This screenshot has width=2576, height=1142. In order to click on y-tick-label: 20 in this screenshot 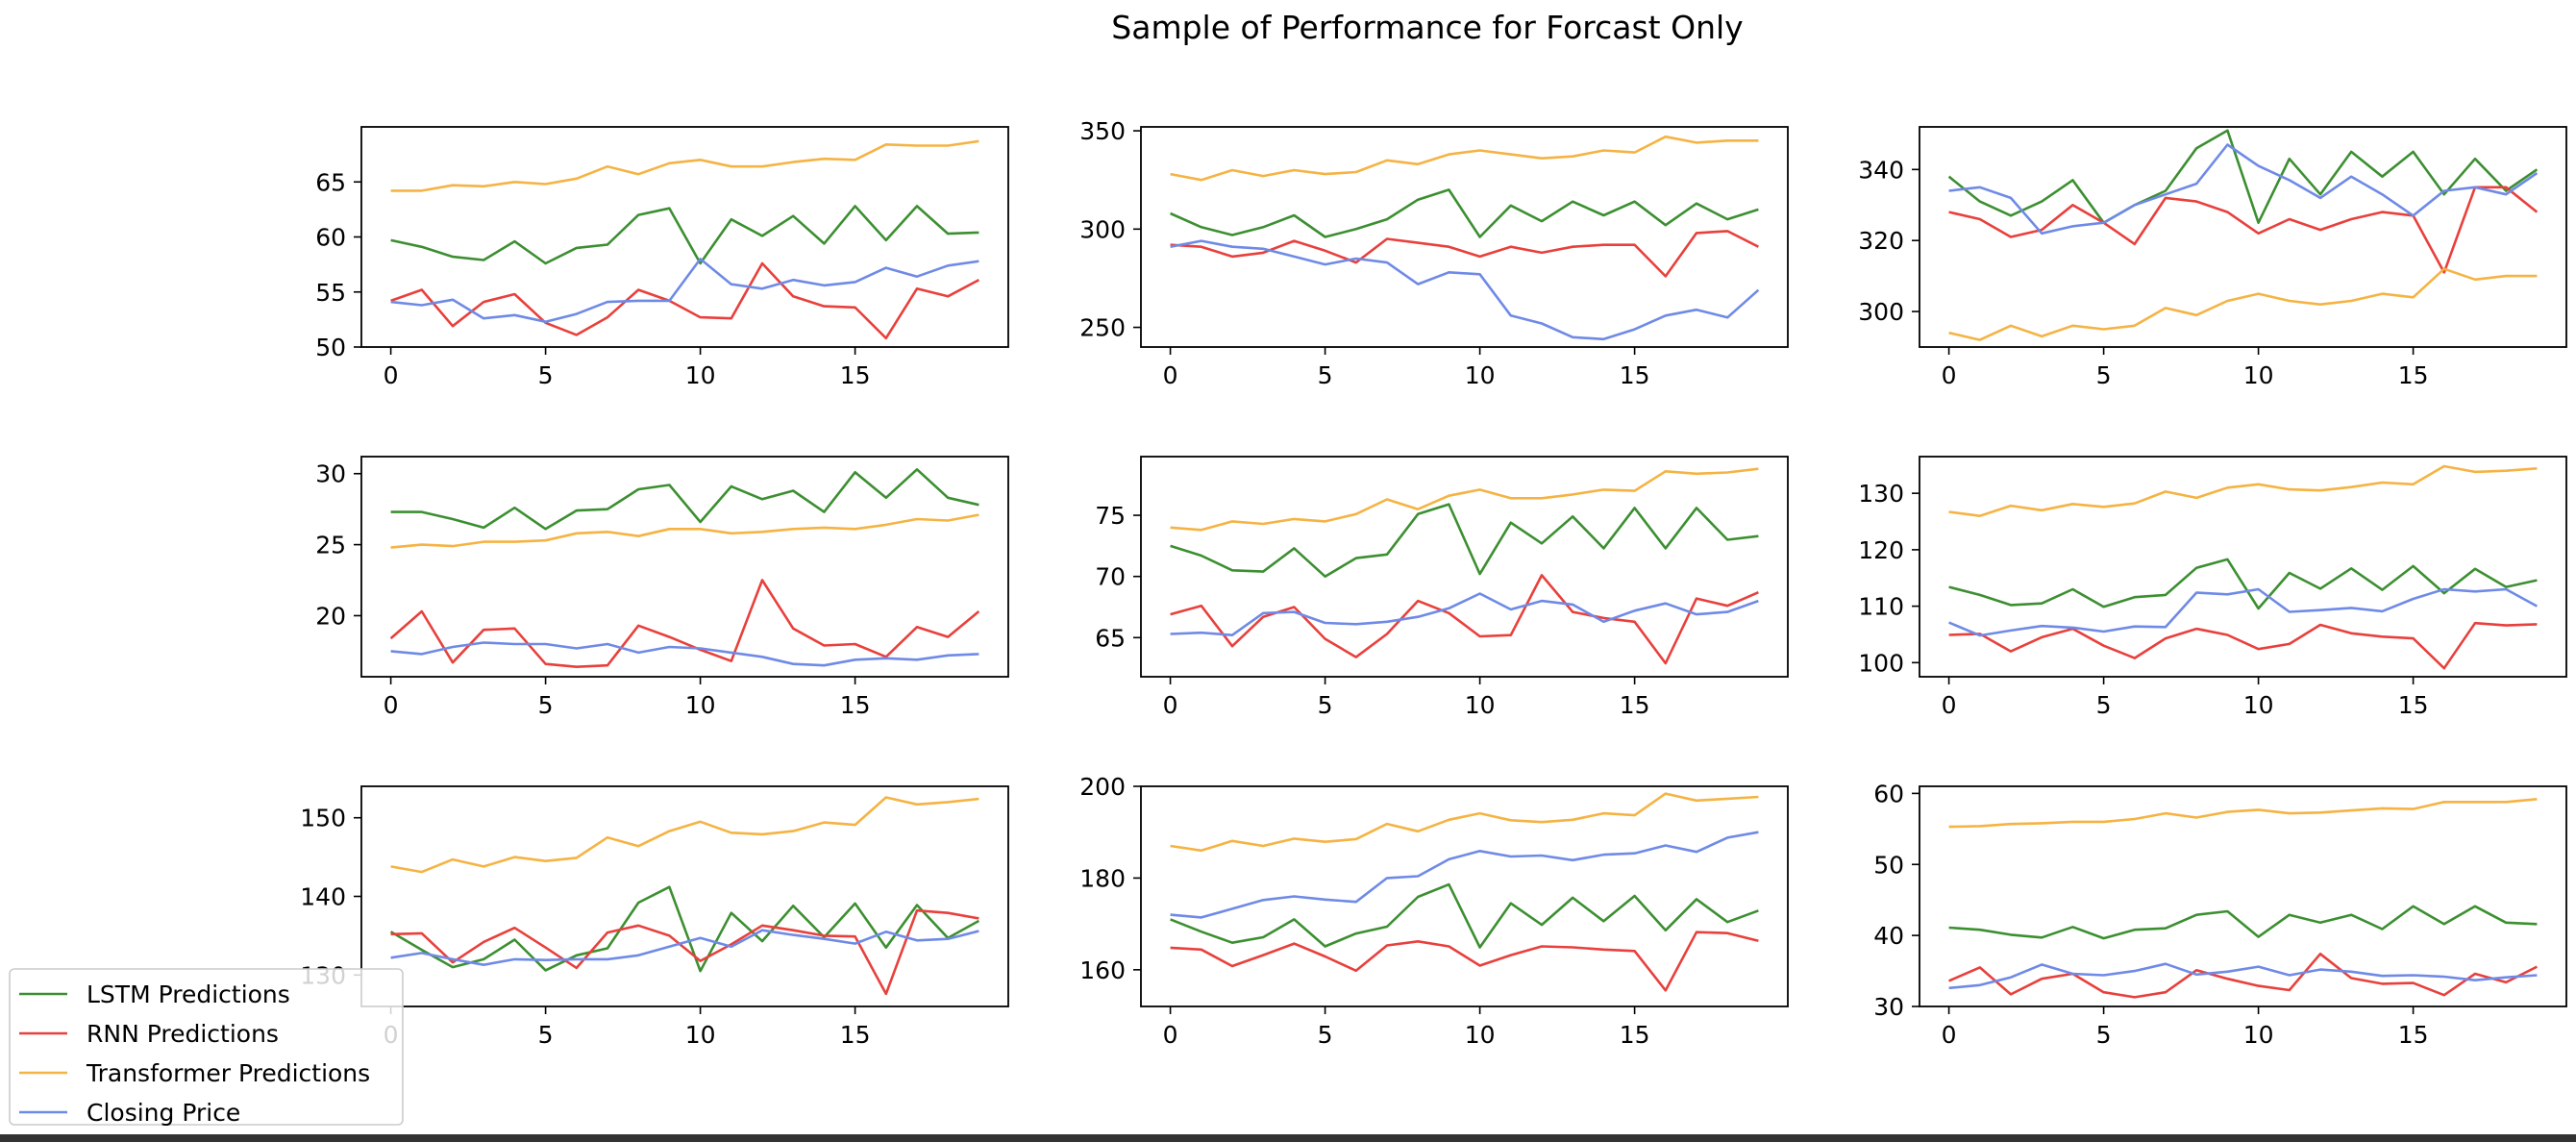, I will do `click(330, 616)`.